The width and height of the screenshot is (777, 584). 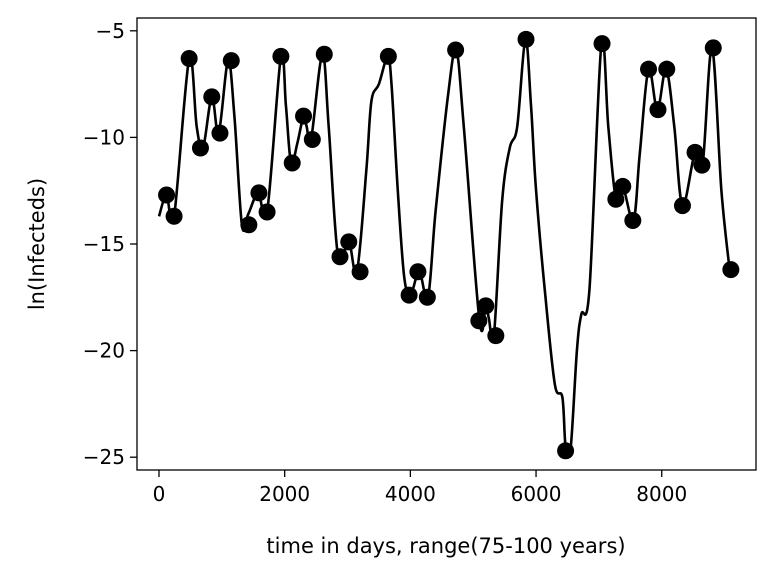 What do you see at coordinates (104, 137) in the screenshot?
I see `y-tick-label: −10` at bounding box center [104, 137].